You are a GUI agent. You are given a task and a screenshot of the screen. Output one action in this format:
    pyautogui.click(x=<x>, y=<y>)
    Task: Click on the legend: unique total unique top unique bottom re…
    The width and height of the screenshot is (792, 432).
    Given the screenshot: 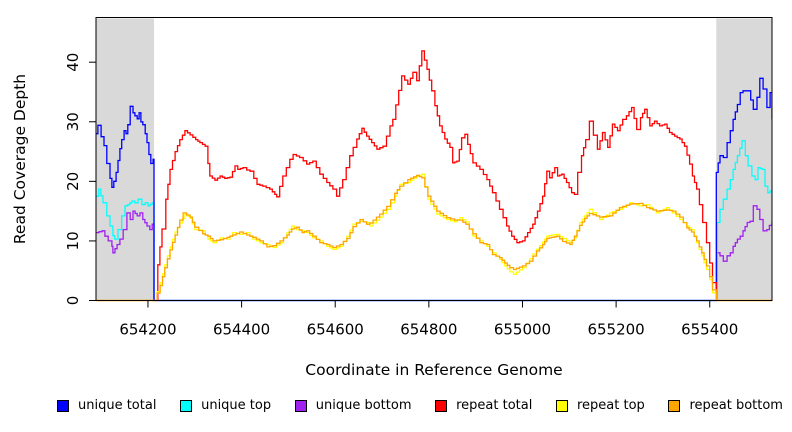 What is the action you would take?
    pyautogui.click(x=420, y=405)
    